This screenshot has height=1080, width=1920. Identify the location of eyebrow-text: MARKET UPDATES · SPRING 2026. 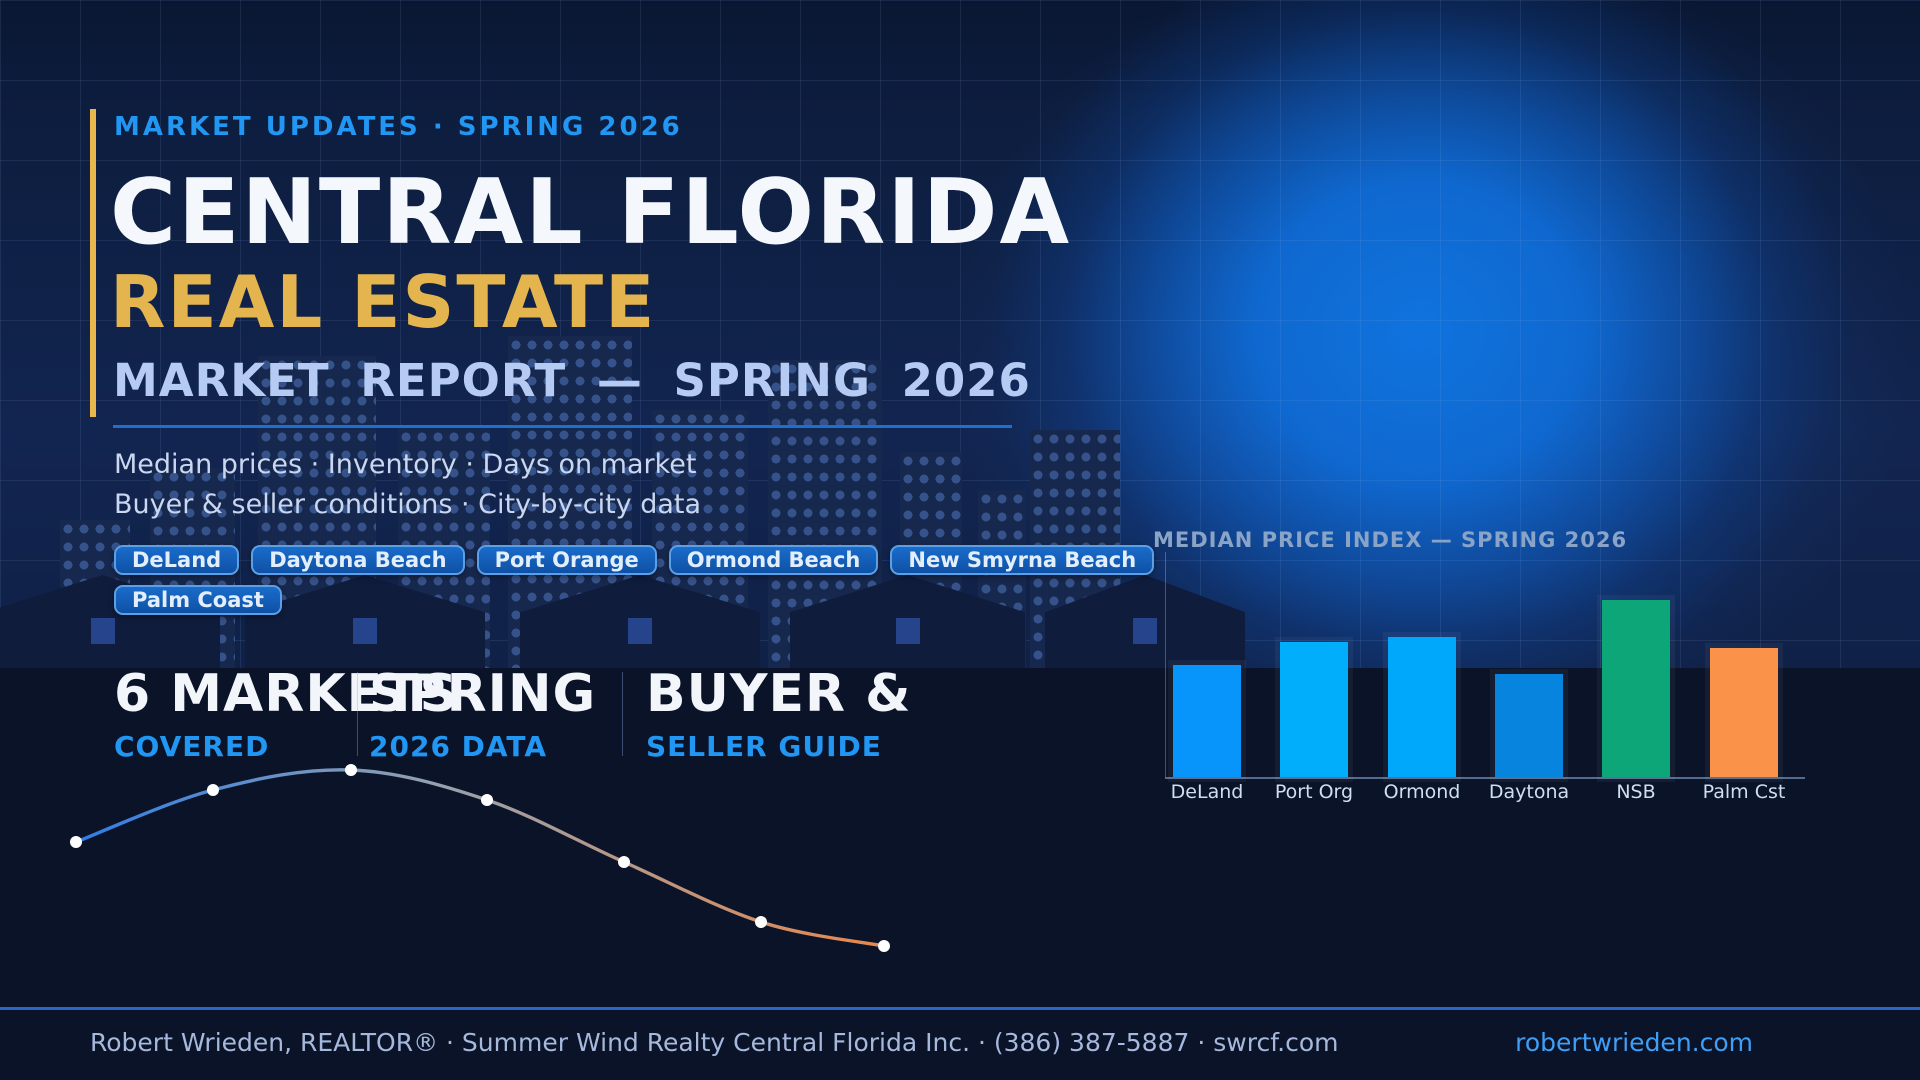
(398, 127).